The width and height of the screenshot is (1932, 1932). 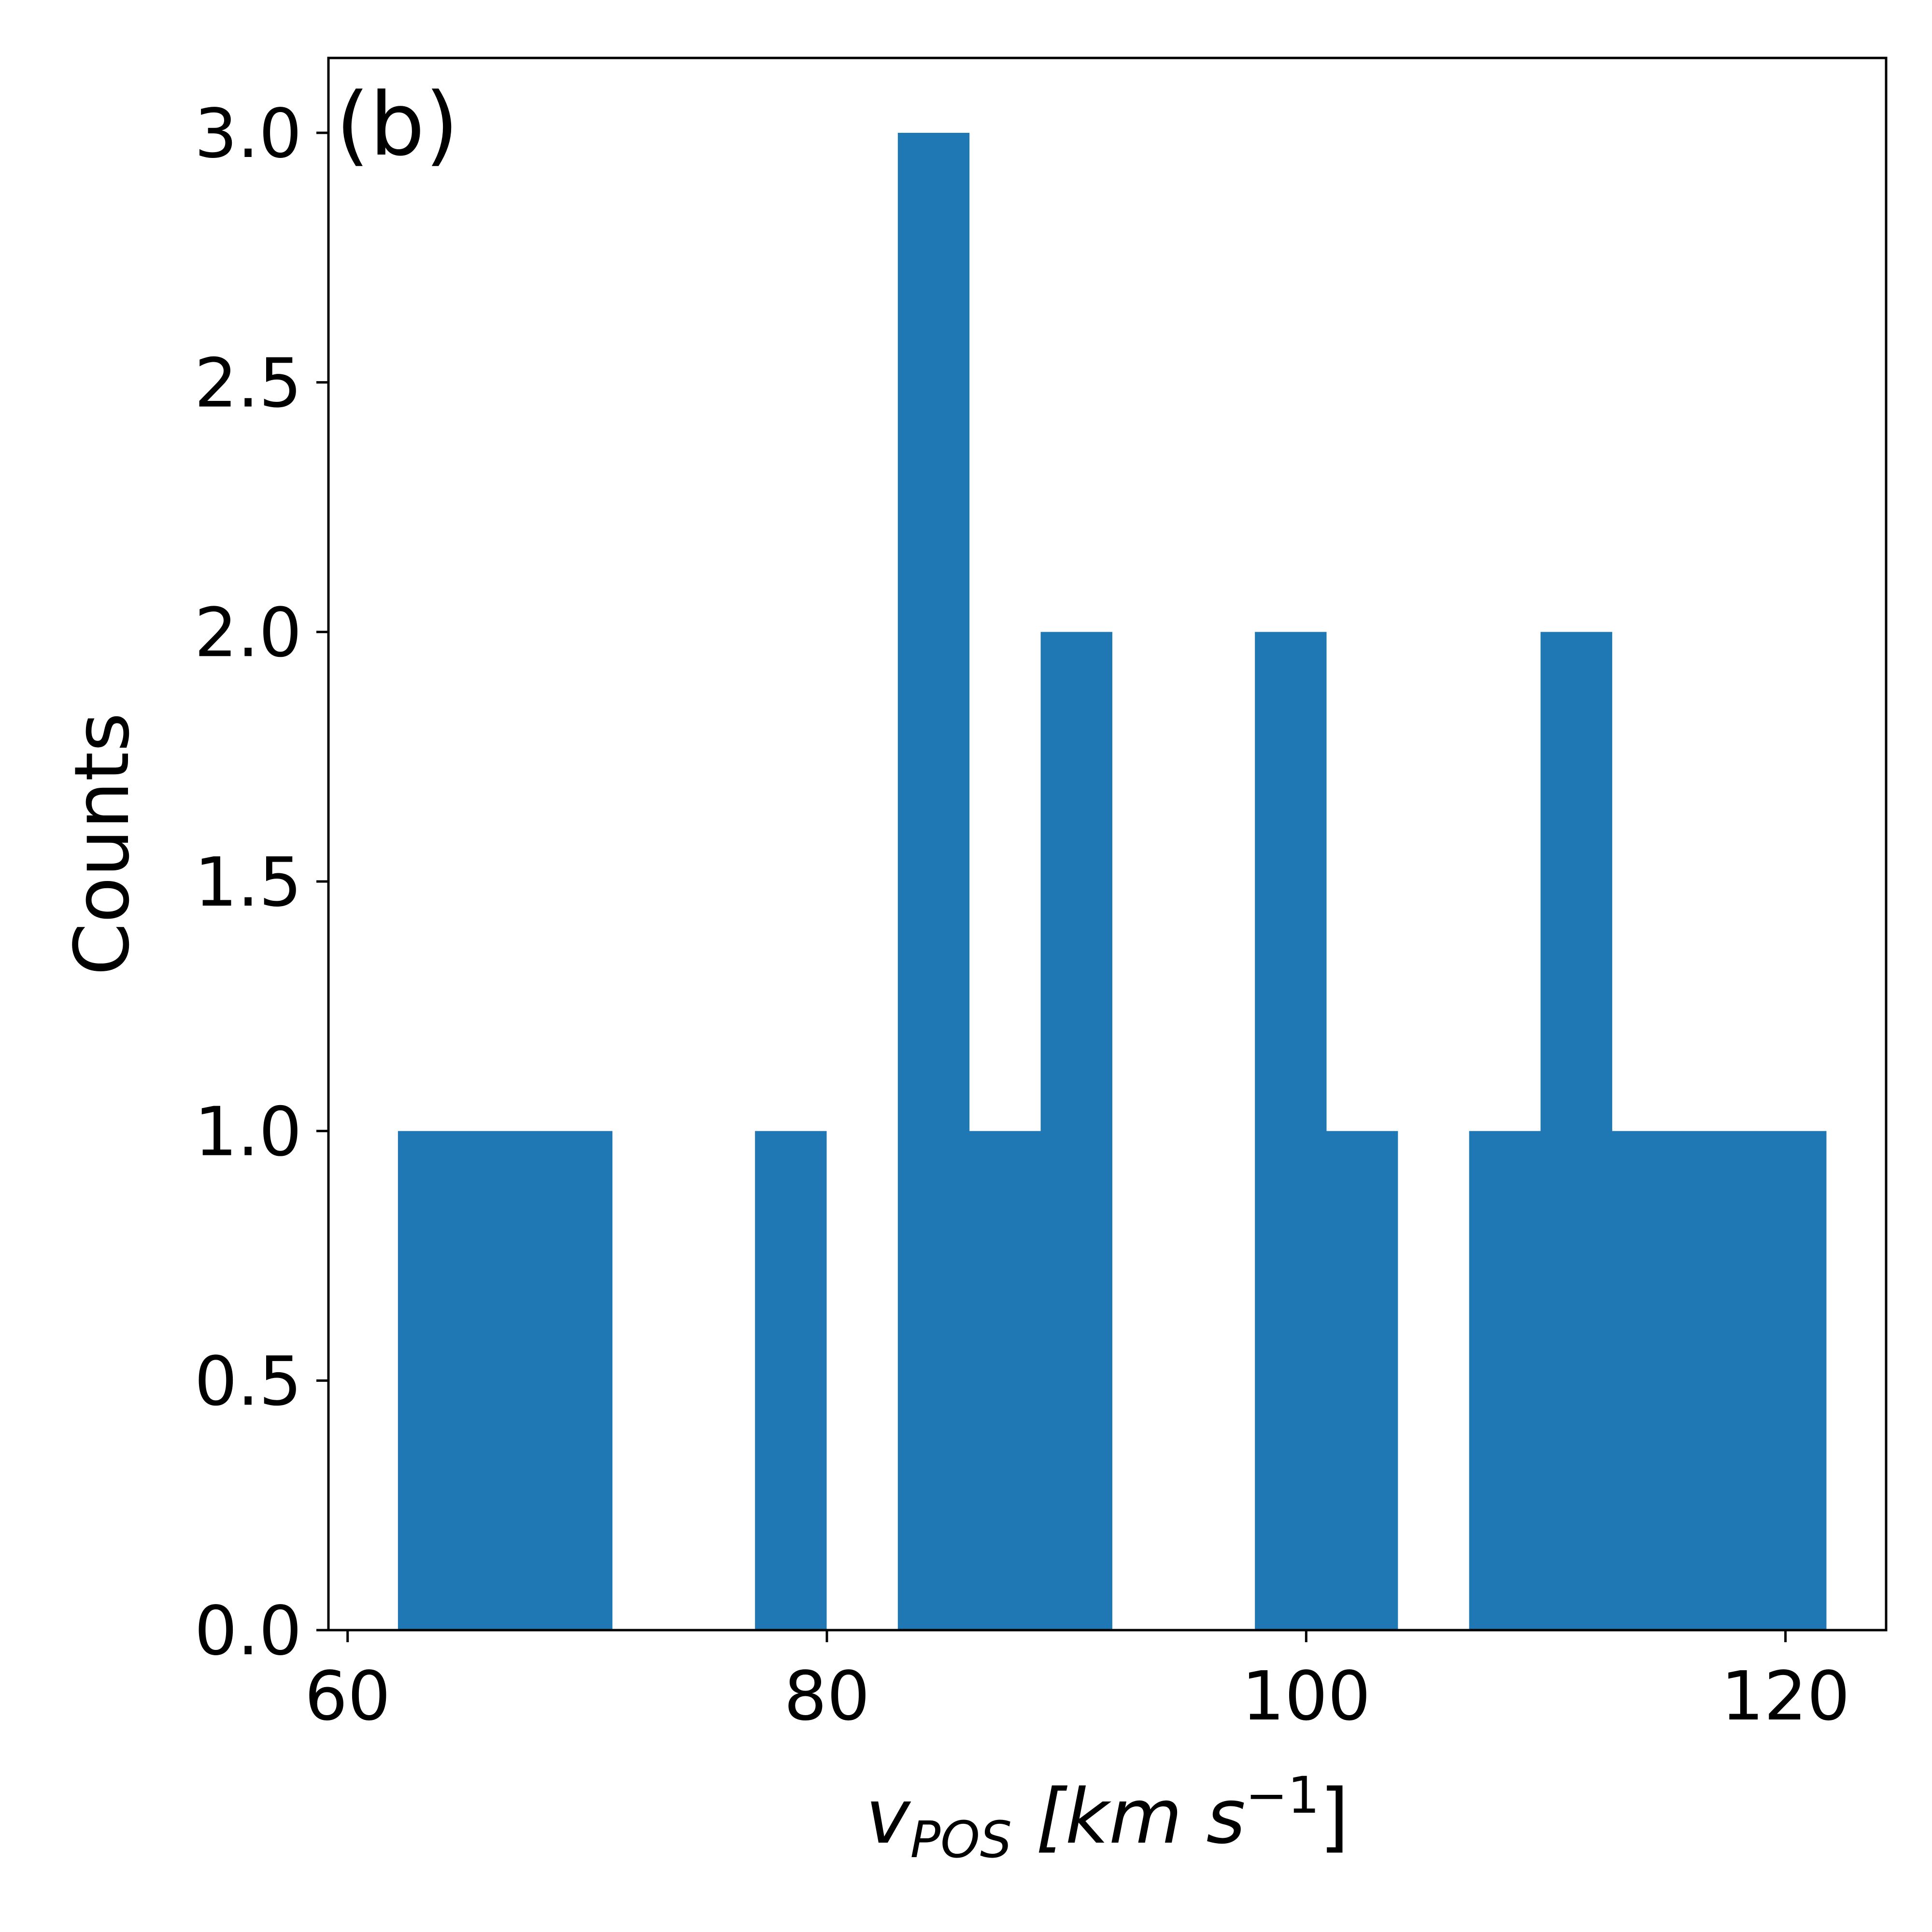 I want to click on x-axis-title-symbol: v, so click(x=888, y=1817).